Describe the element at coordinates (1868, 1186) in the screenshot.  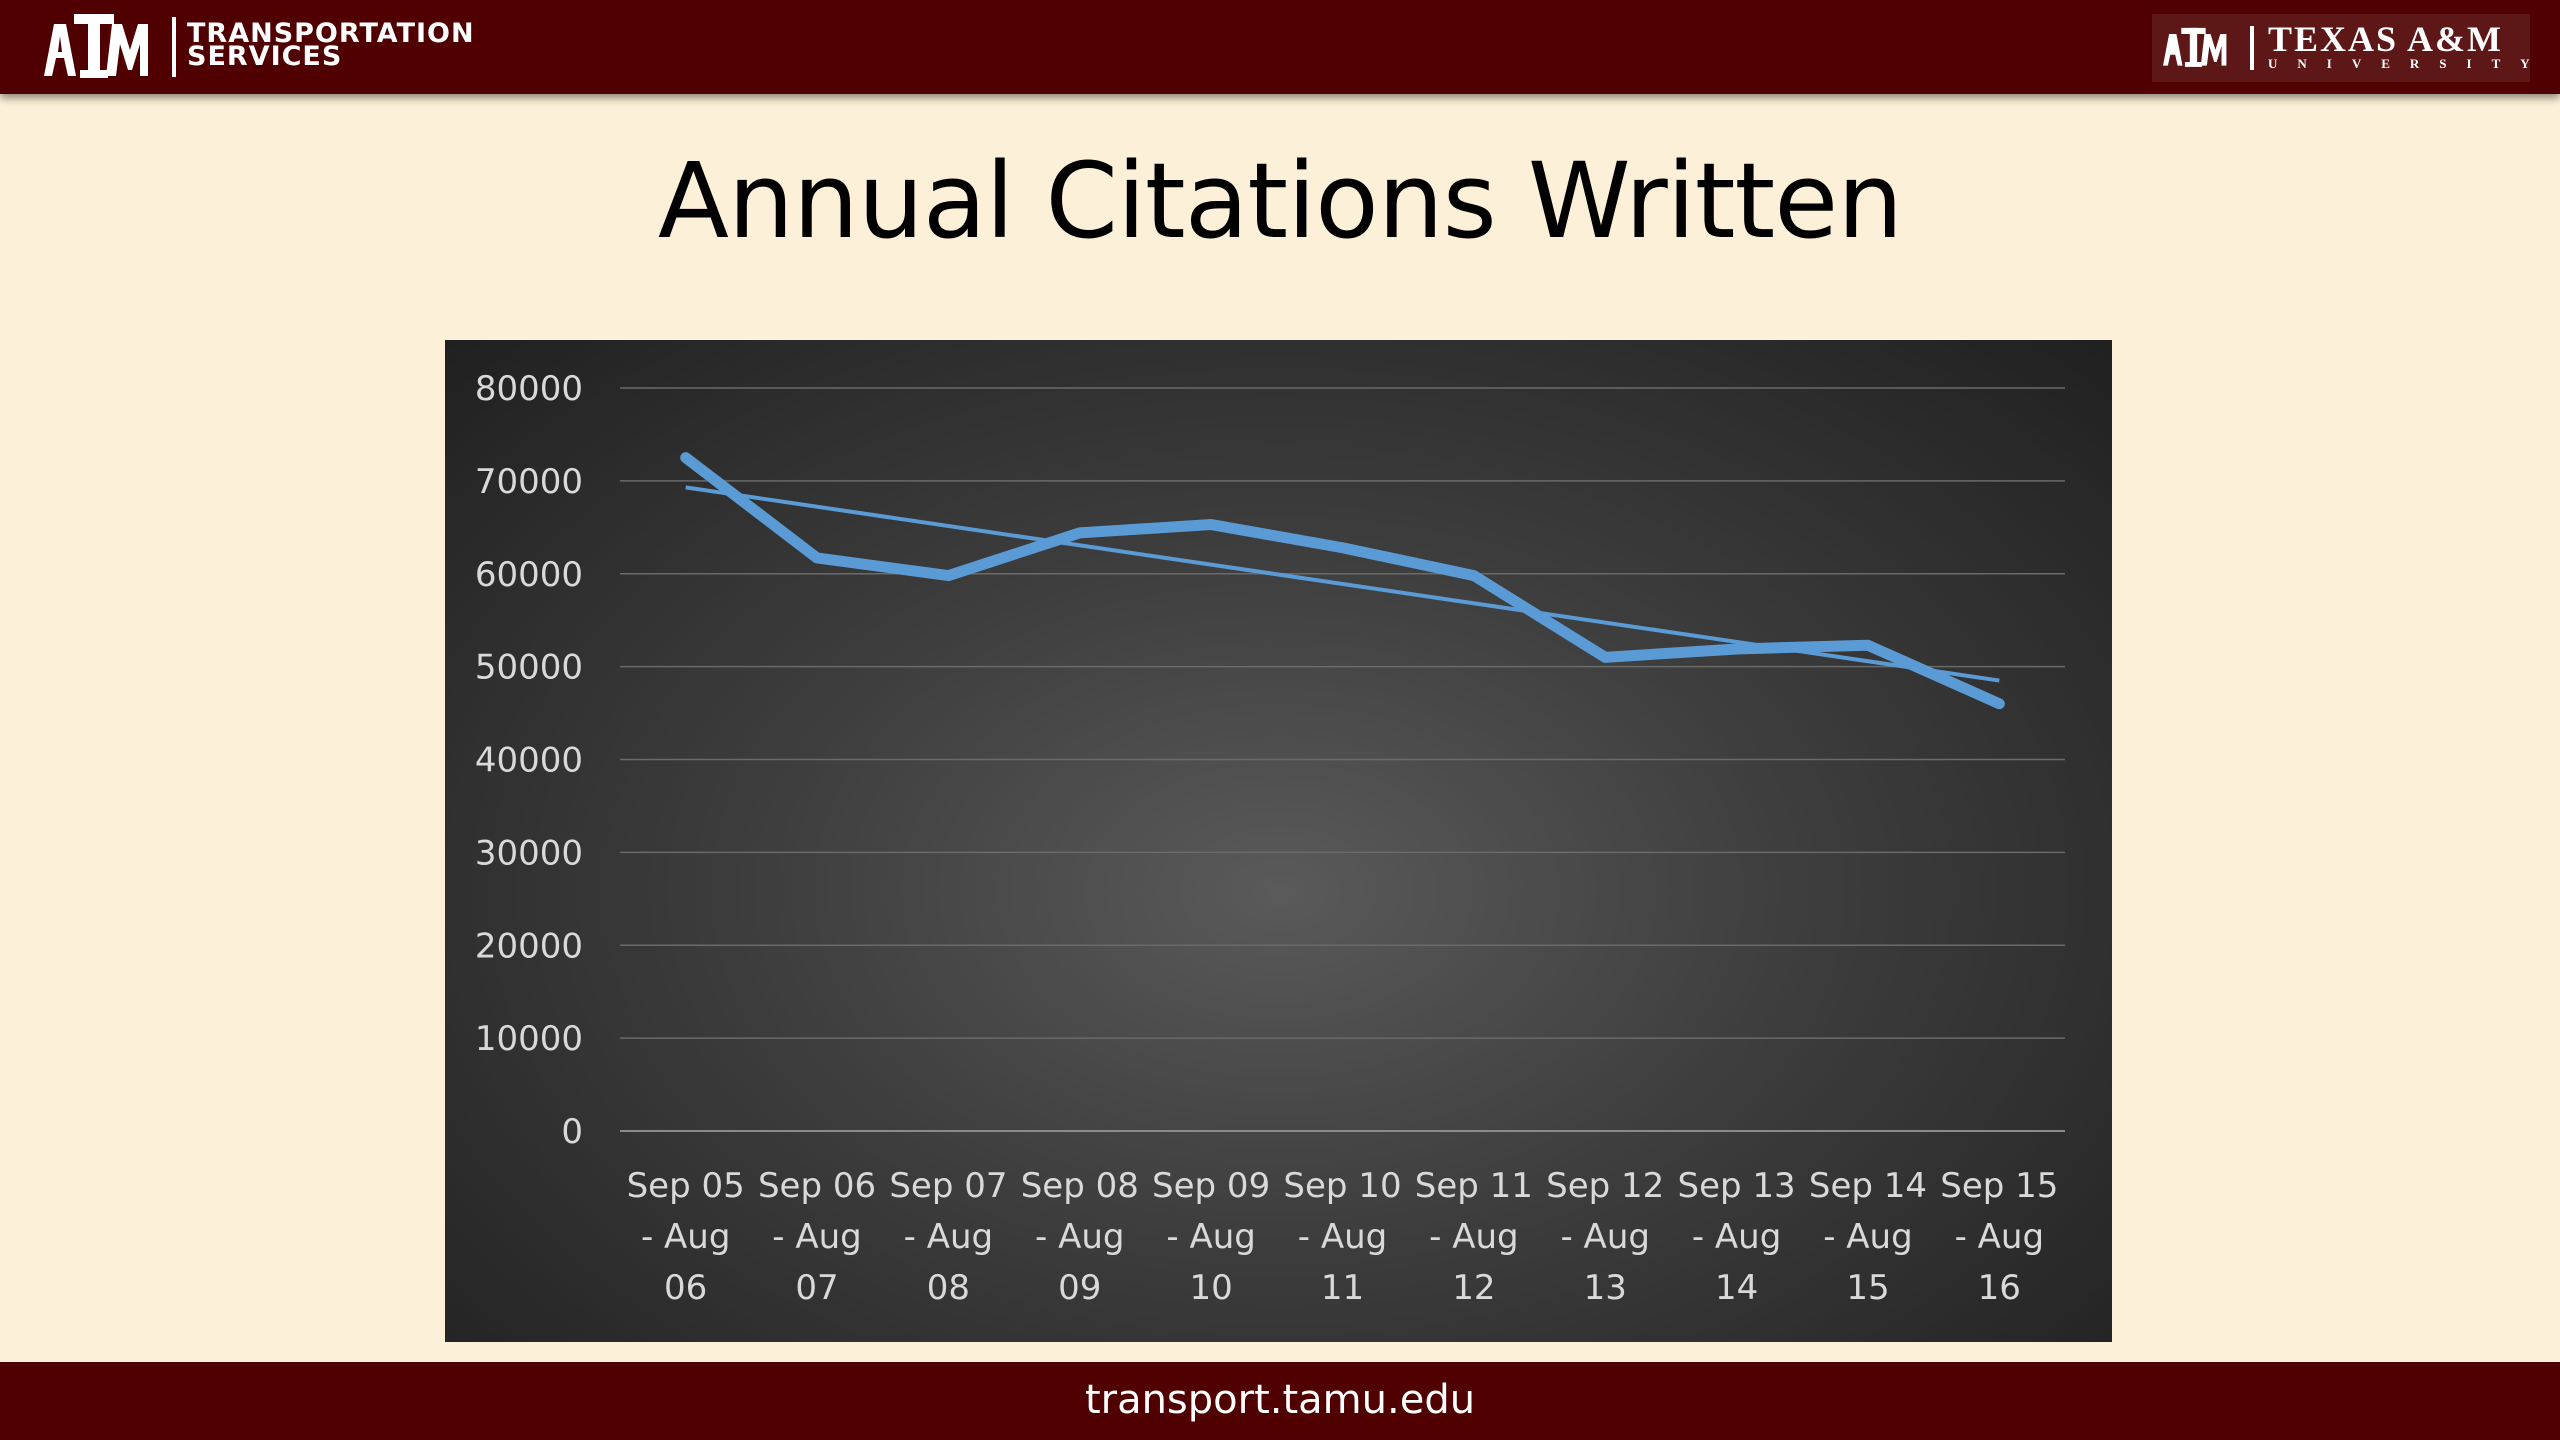
I see `x-tick-label: Sep 14` at that location.